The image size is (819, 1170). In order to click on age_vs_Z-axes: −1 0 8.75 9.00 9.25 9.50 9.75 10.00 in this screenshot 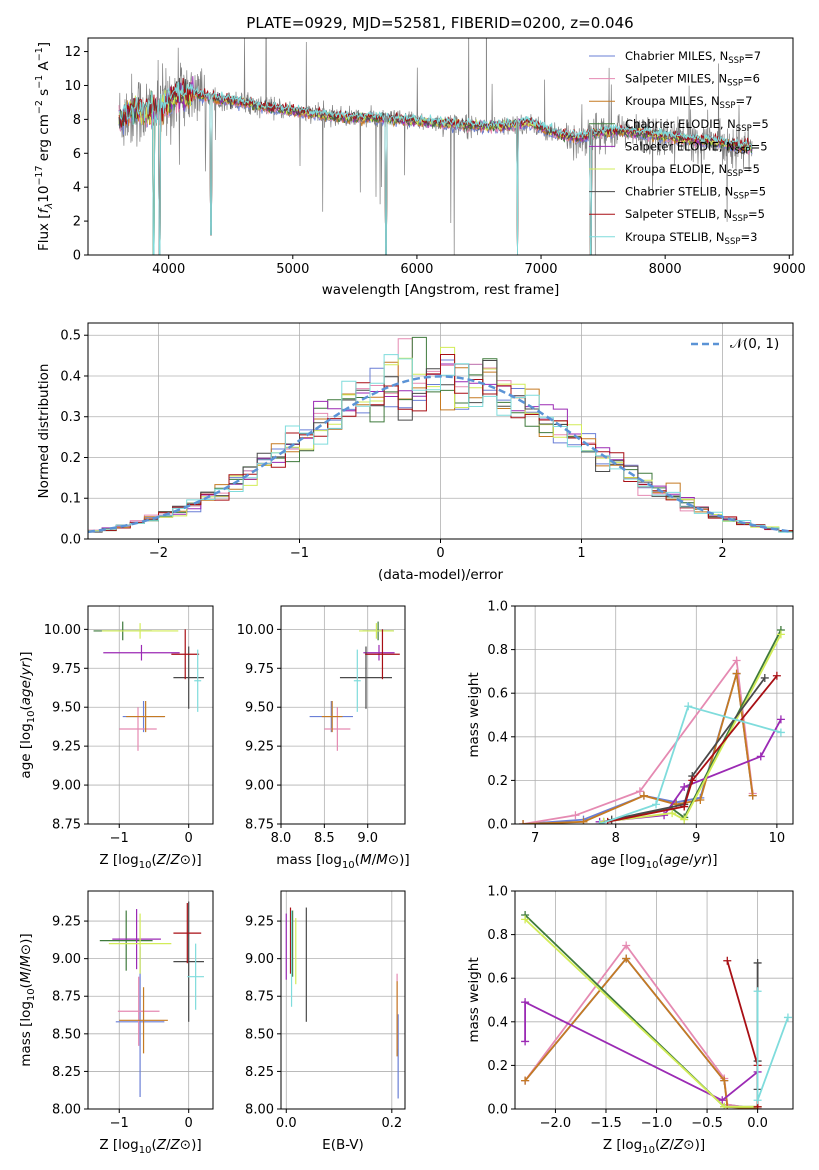, I will do `click(129, 725)`.